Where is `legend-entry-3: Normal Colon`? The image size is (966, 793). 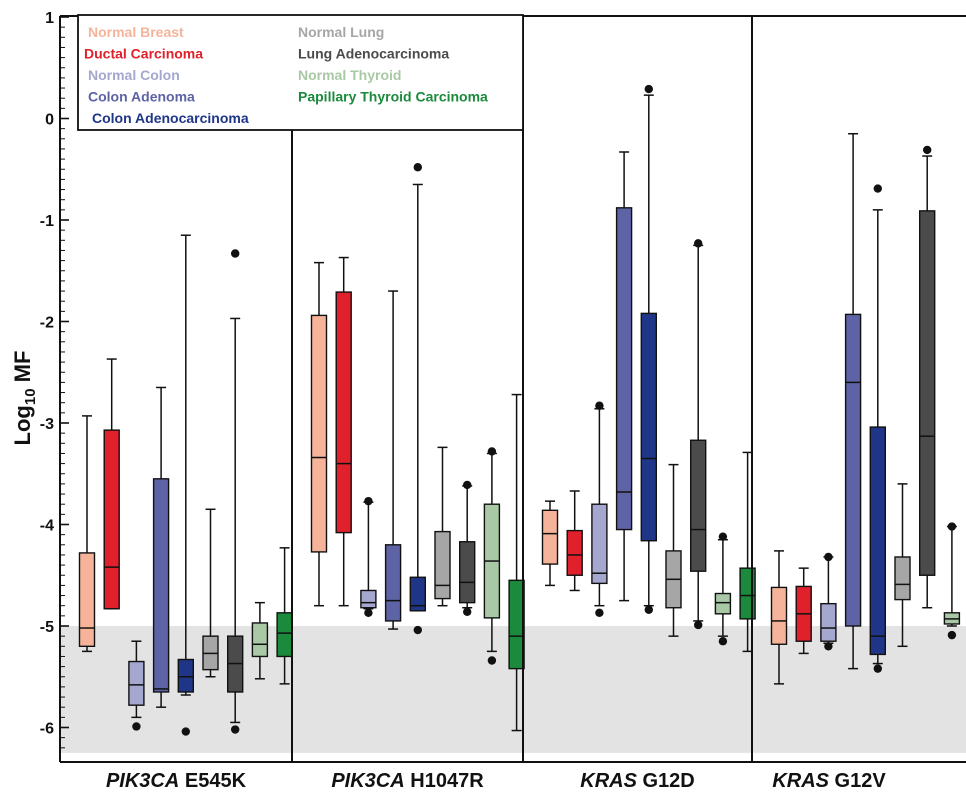 legend-entry-3: Normal Colon is located at coordinates (134, 75).